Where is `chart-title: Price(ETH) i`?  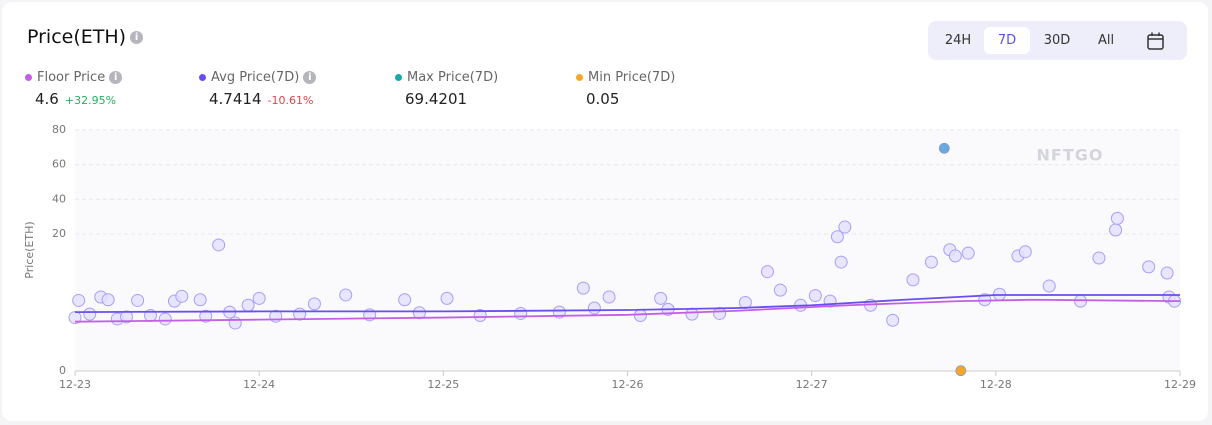 chart-title: Price(ETH) i is located at coordinates (85, 37).